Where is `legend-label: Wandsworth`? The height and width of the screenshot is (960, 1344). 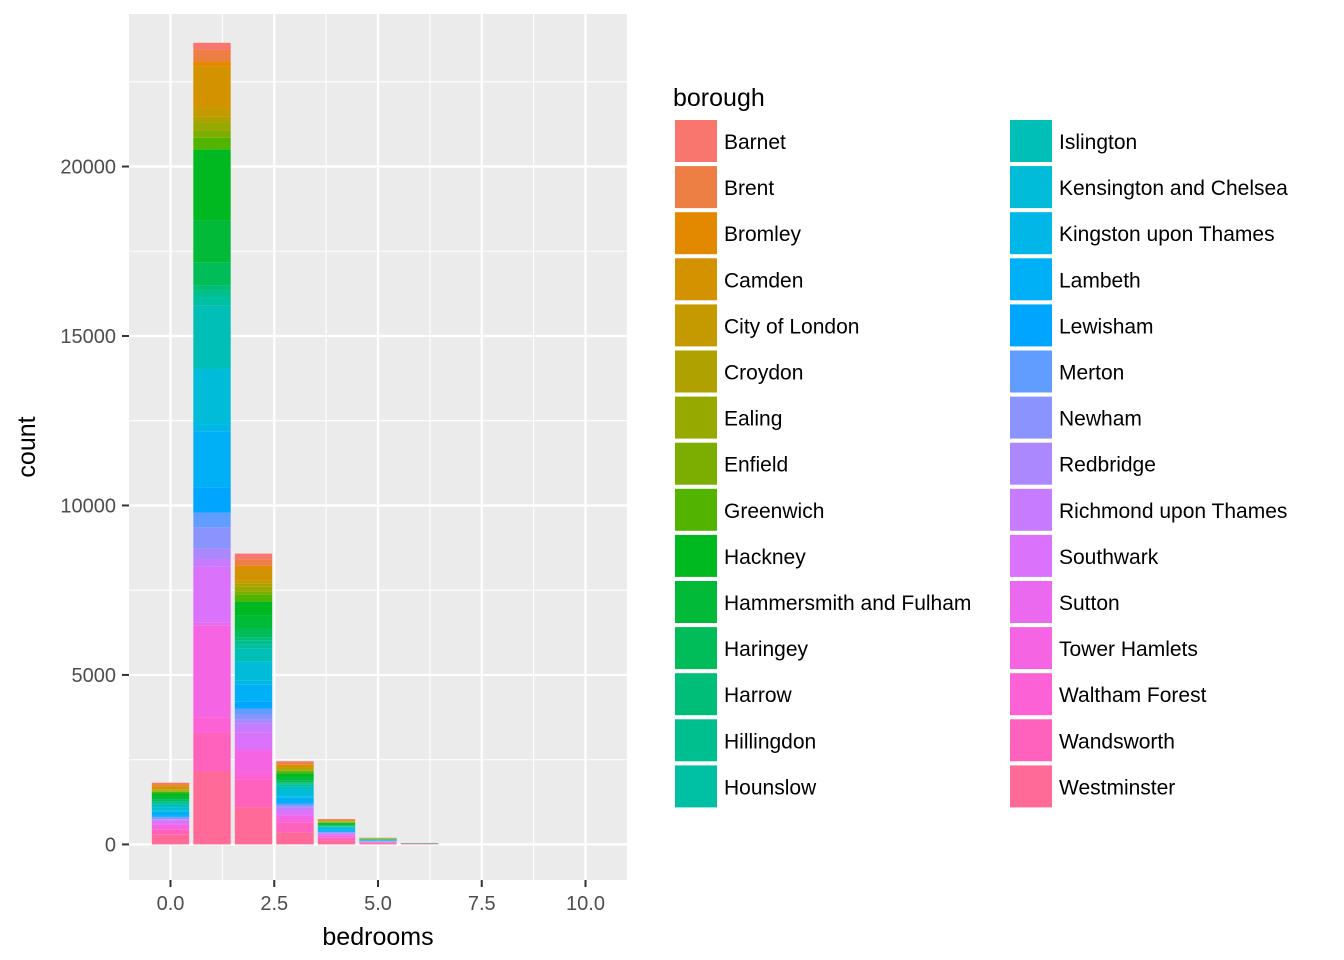
legend-label: Wandsworth is located at coordinates (1117, 741).